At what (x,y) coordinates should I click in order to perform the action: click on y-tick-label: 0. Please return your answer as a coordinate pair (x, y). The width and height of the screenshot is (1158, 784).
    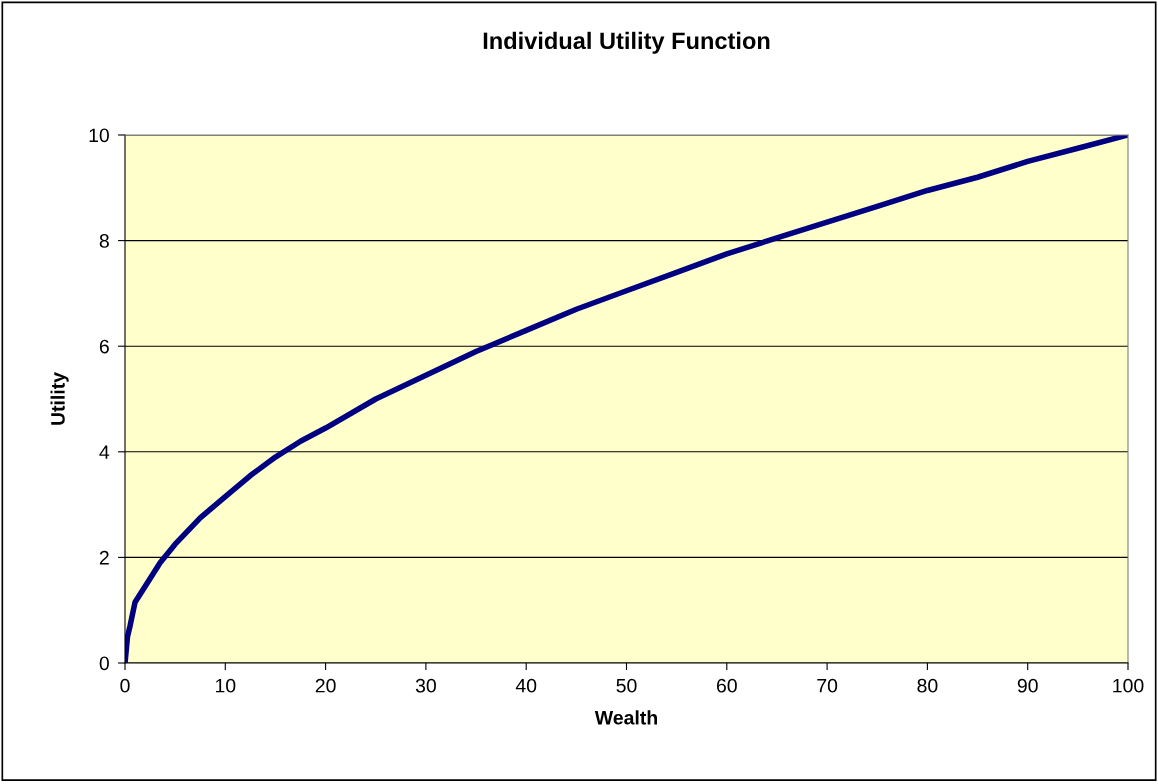
    Looking at the image, I should click on (104, 663).